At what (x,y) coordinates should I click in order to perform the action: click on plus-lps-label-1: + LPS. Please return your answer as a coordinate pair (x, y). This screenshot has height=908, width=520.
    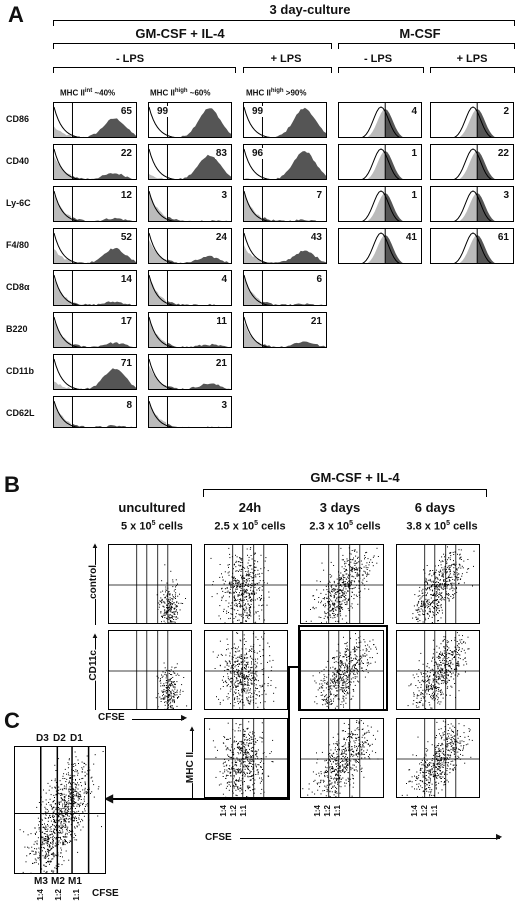
    Looking at the image, I should click on (286, 59).